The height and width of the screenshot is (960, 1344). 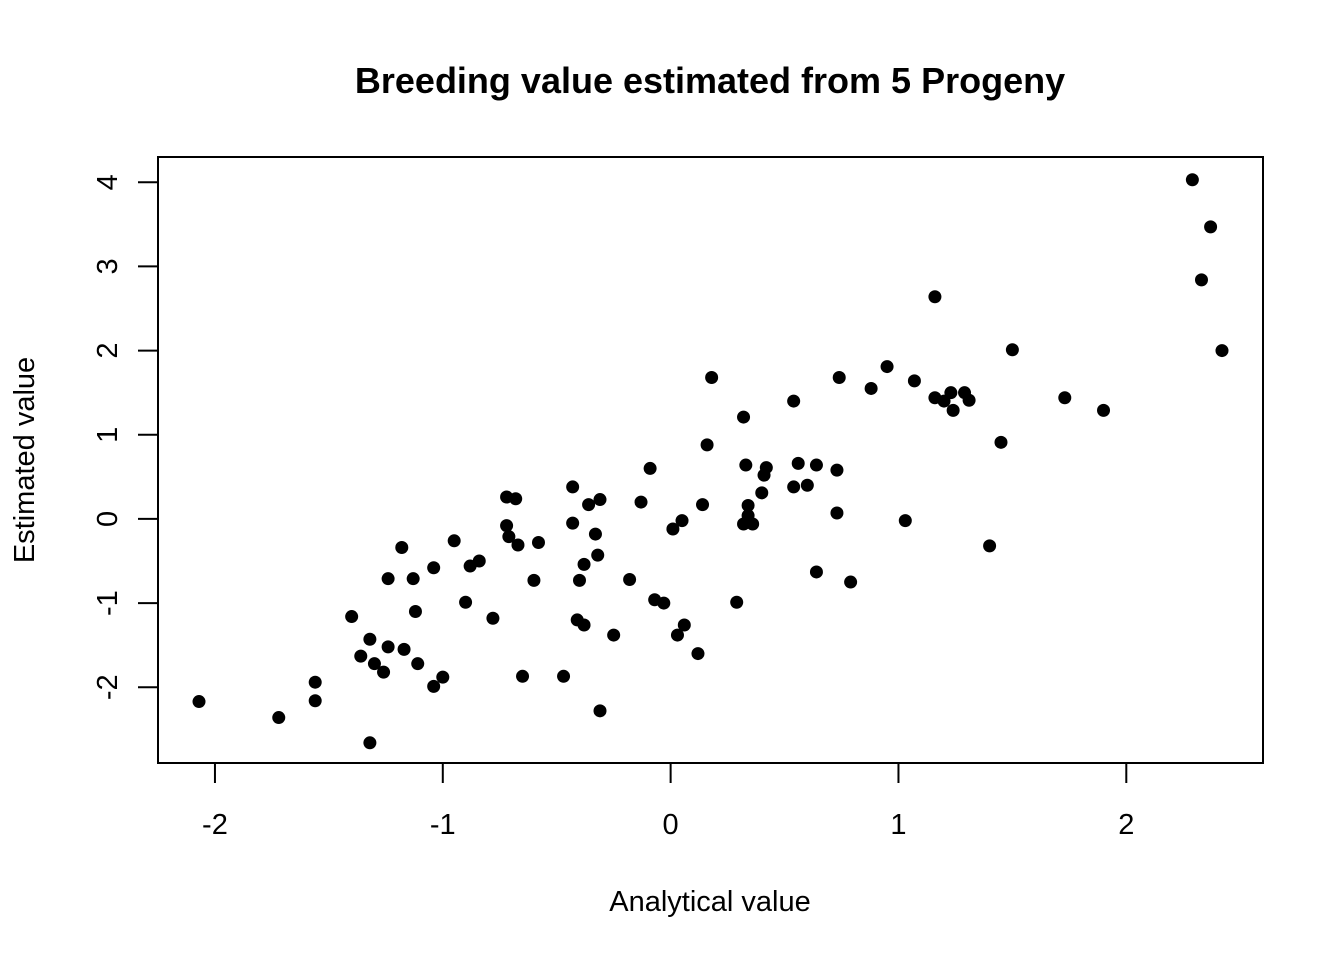 I want to click on y-tick-label: 1, so click(x=108, y=435).